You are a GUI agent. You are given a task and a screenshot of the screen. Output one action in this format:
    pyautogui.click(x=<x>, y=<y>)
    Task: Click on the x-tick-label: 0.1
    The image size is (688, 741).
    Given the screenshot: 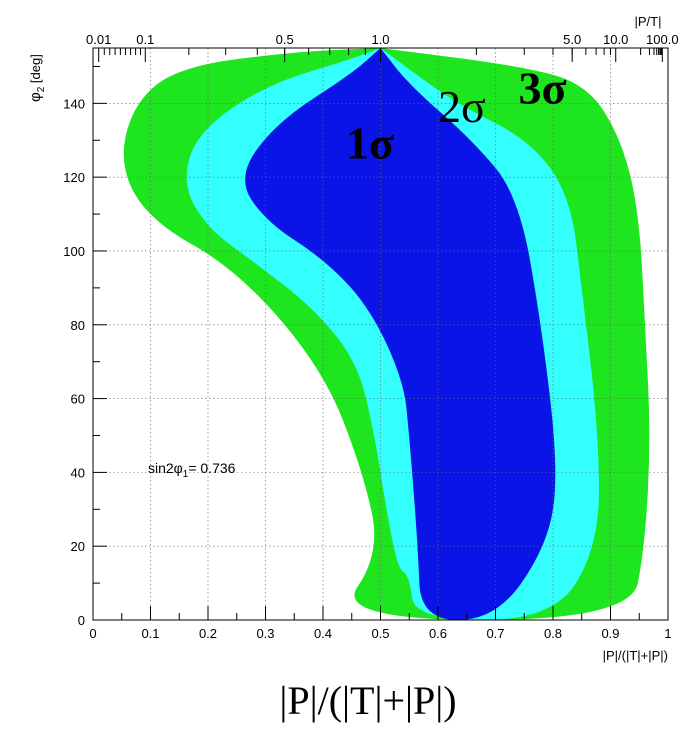 What is the action you would take?
    pyautogui.click(x=150, y=633)
    